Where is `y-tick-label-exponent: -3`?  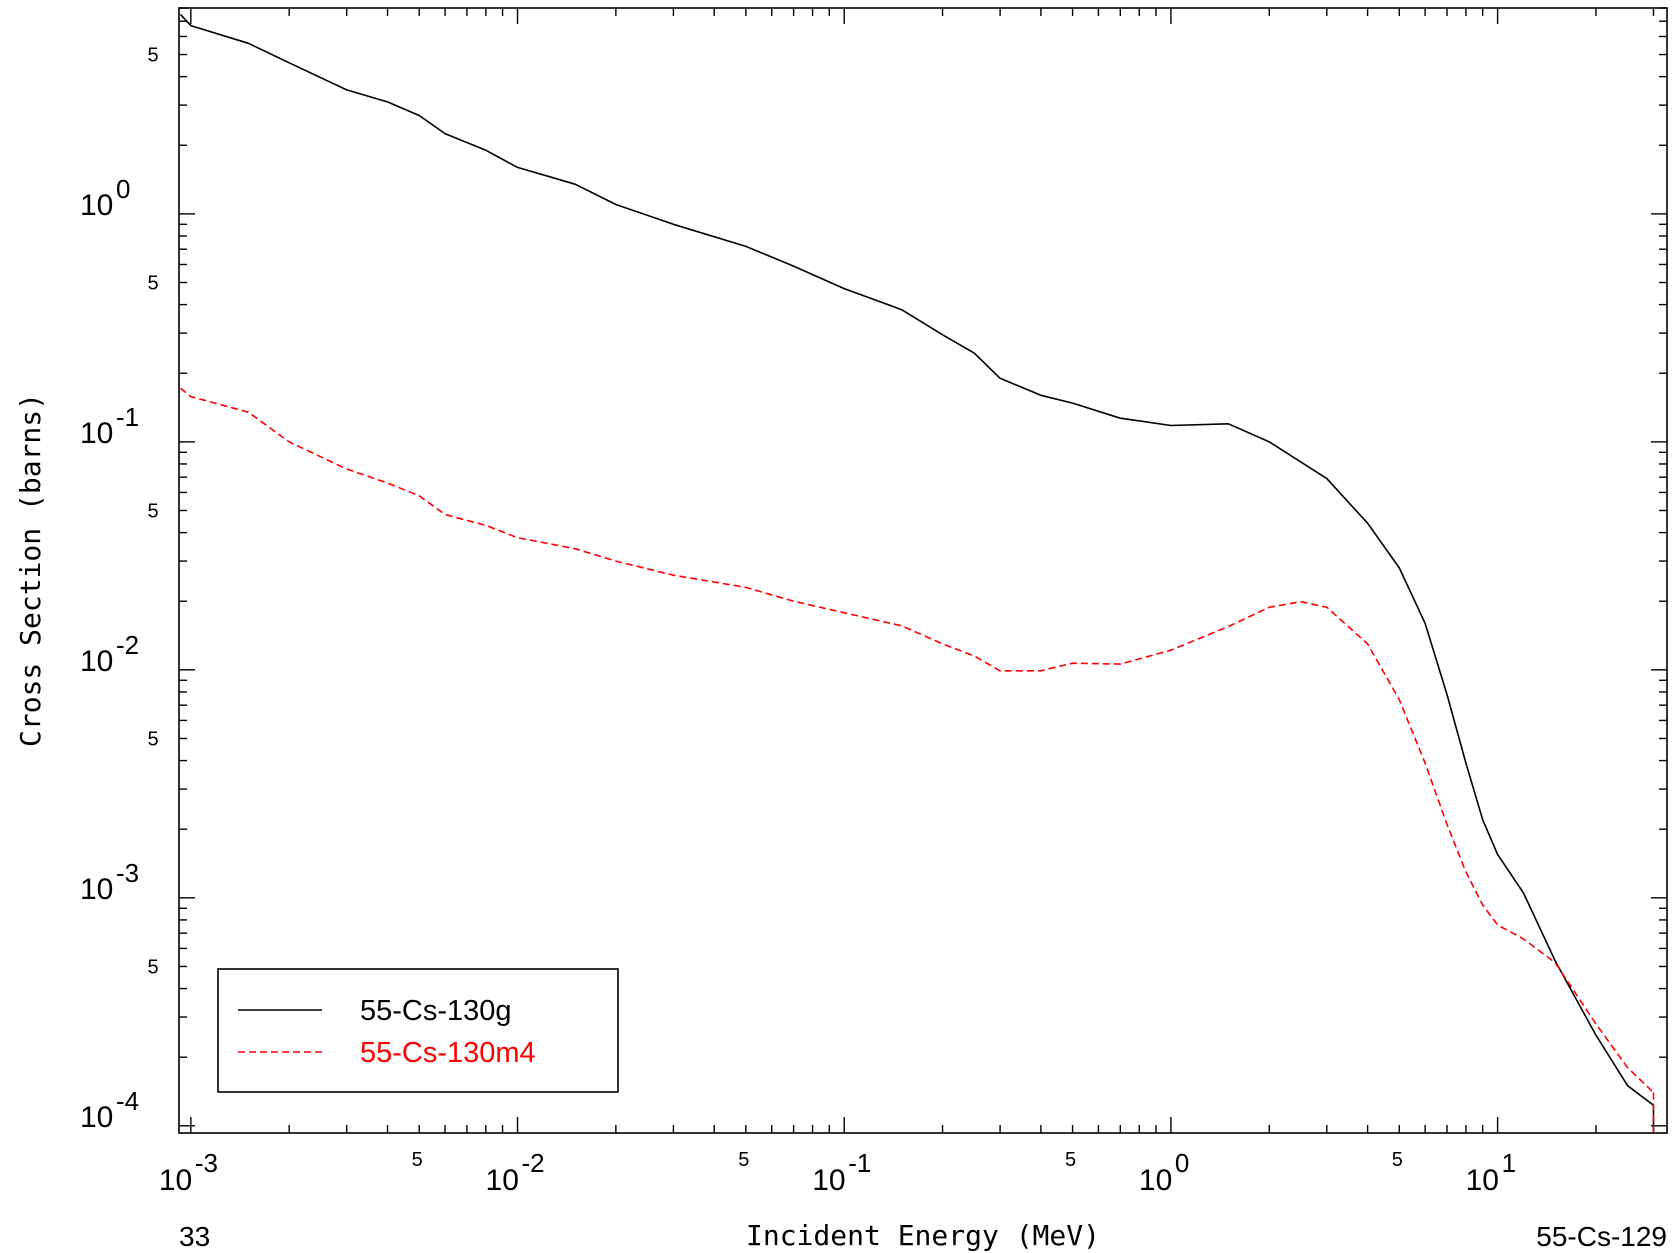 y-tick-label-exponent: -3 is located at coordinates (127, 873).